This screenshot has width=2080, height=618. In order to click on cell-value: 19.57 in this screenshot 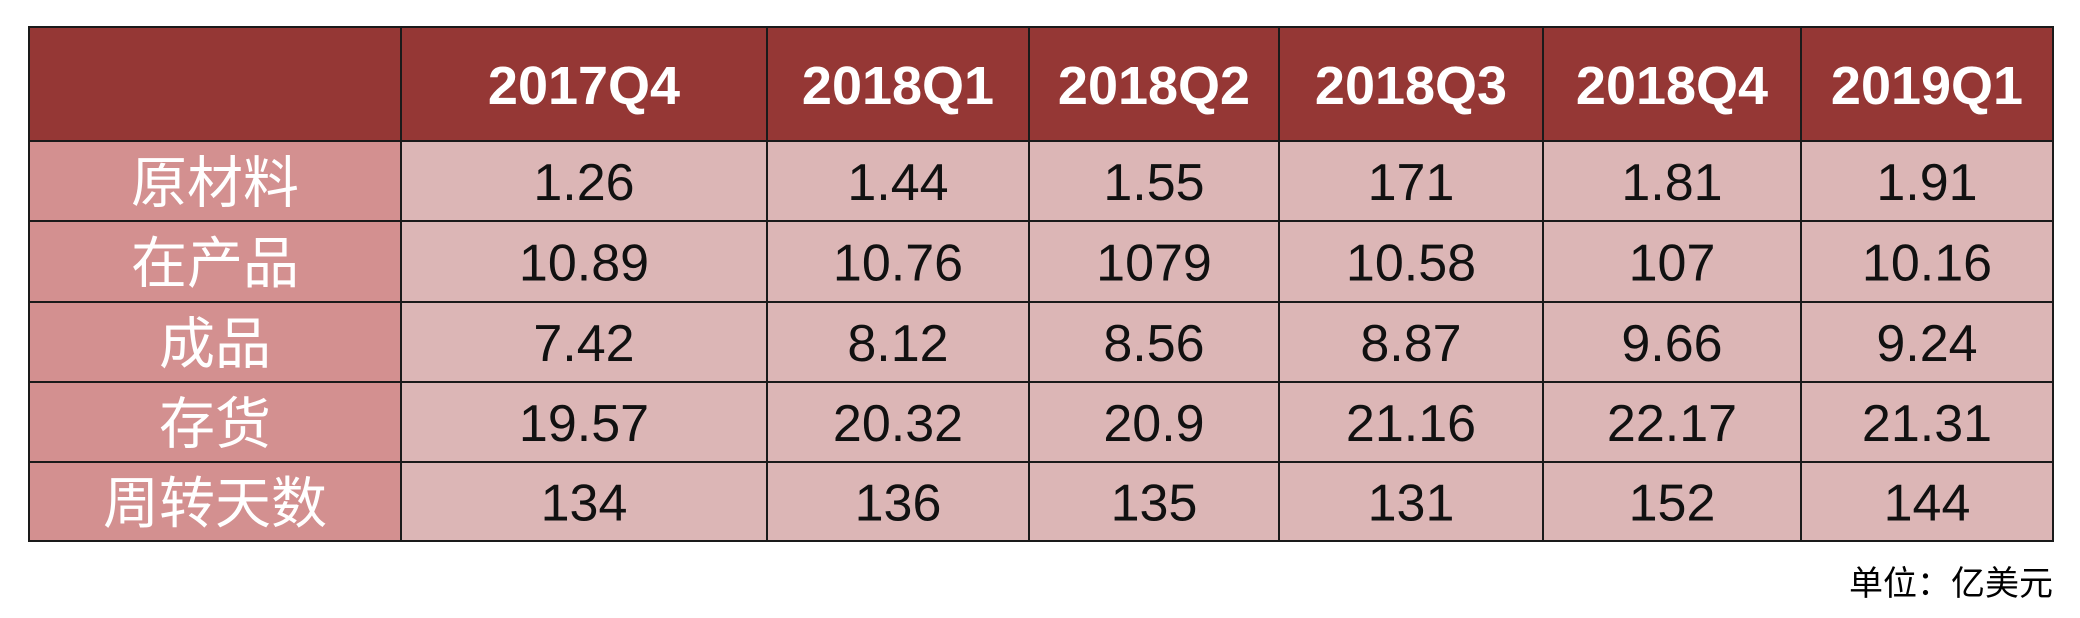, I will do `click(584, 424)`.